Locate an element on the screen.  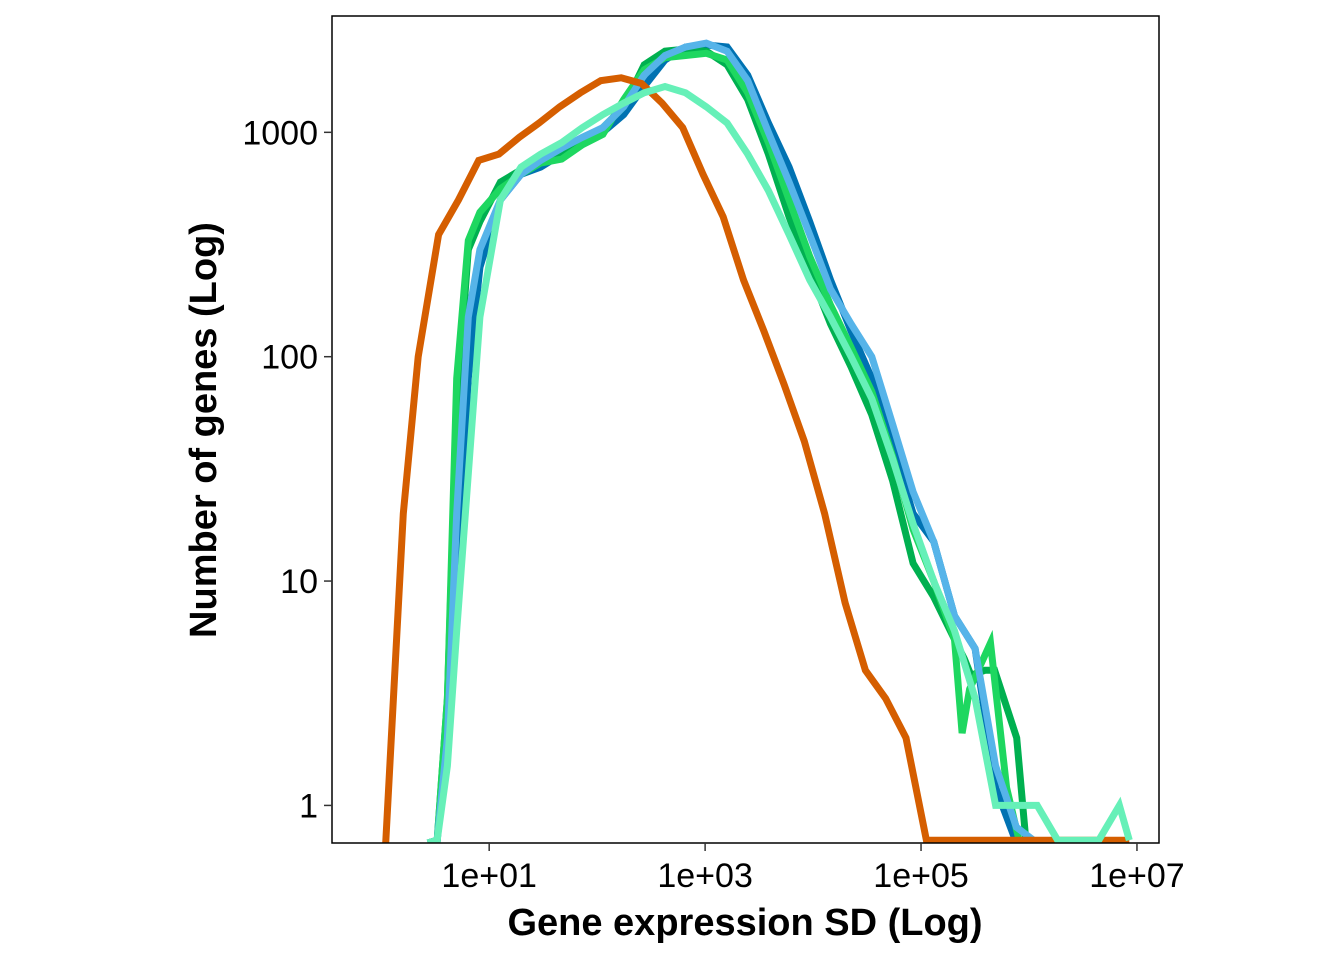
x-tick-label: 1e+01 is located at coordinates (489, 876).